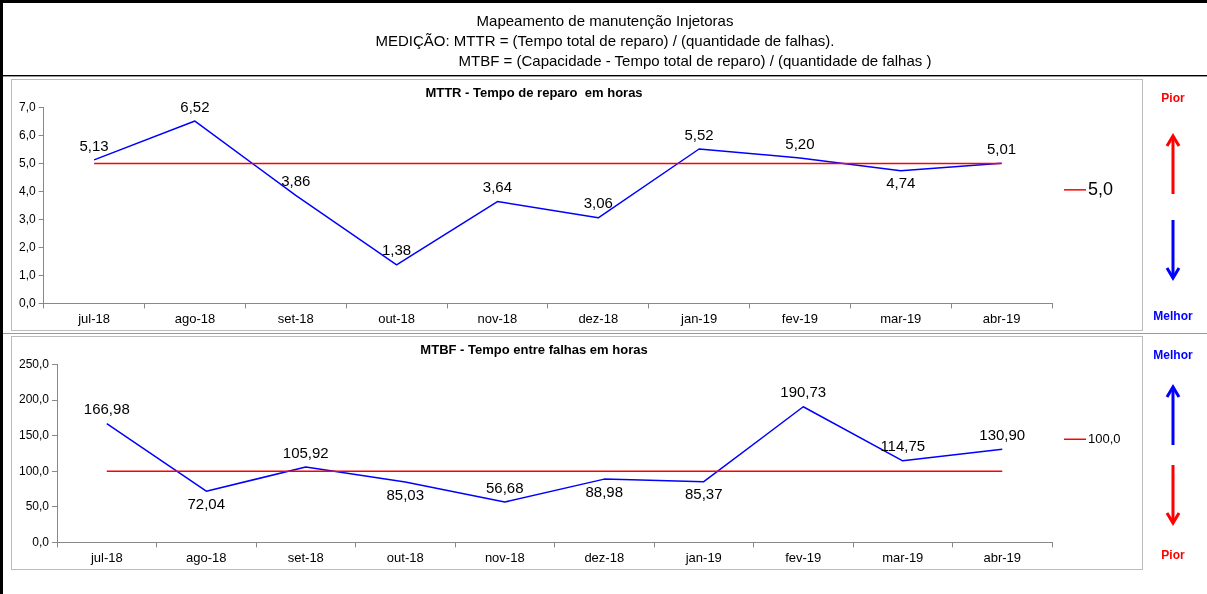  Describe the element at coordinates (27, 190) in the screenshot. I see `y-tick-label: 4,0` at that location.